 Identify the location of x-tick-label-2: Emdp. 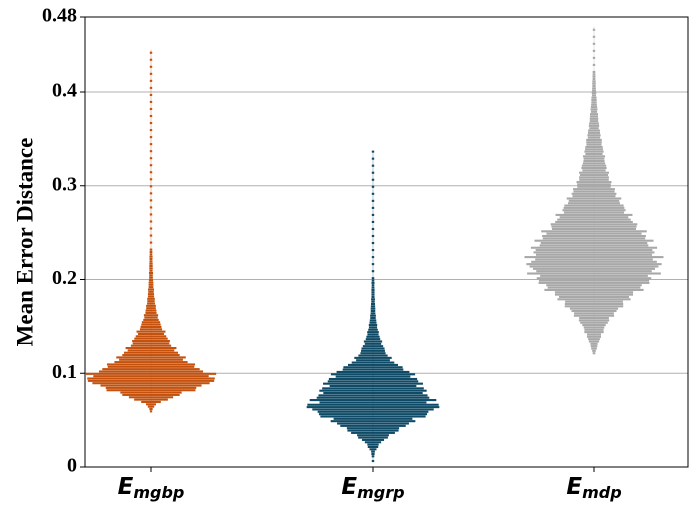
(593, 488).